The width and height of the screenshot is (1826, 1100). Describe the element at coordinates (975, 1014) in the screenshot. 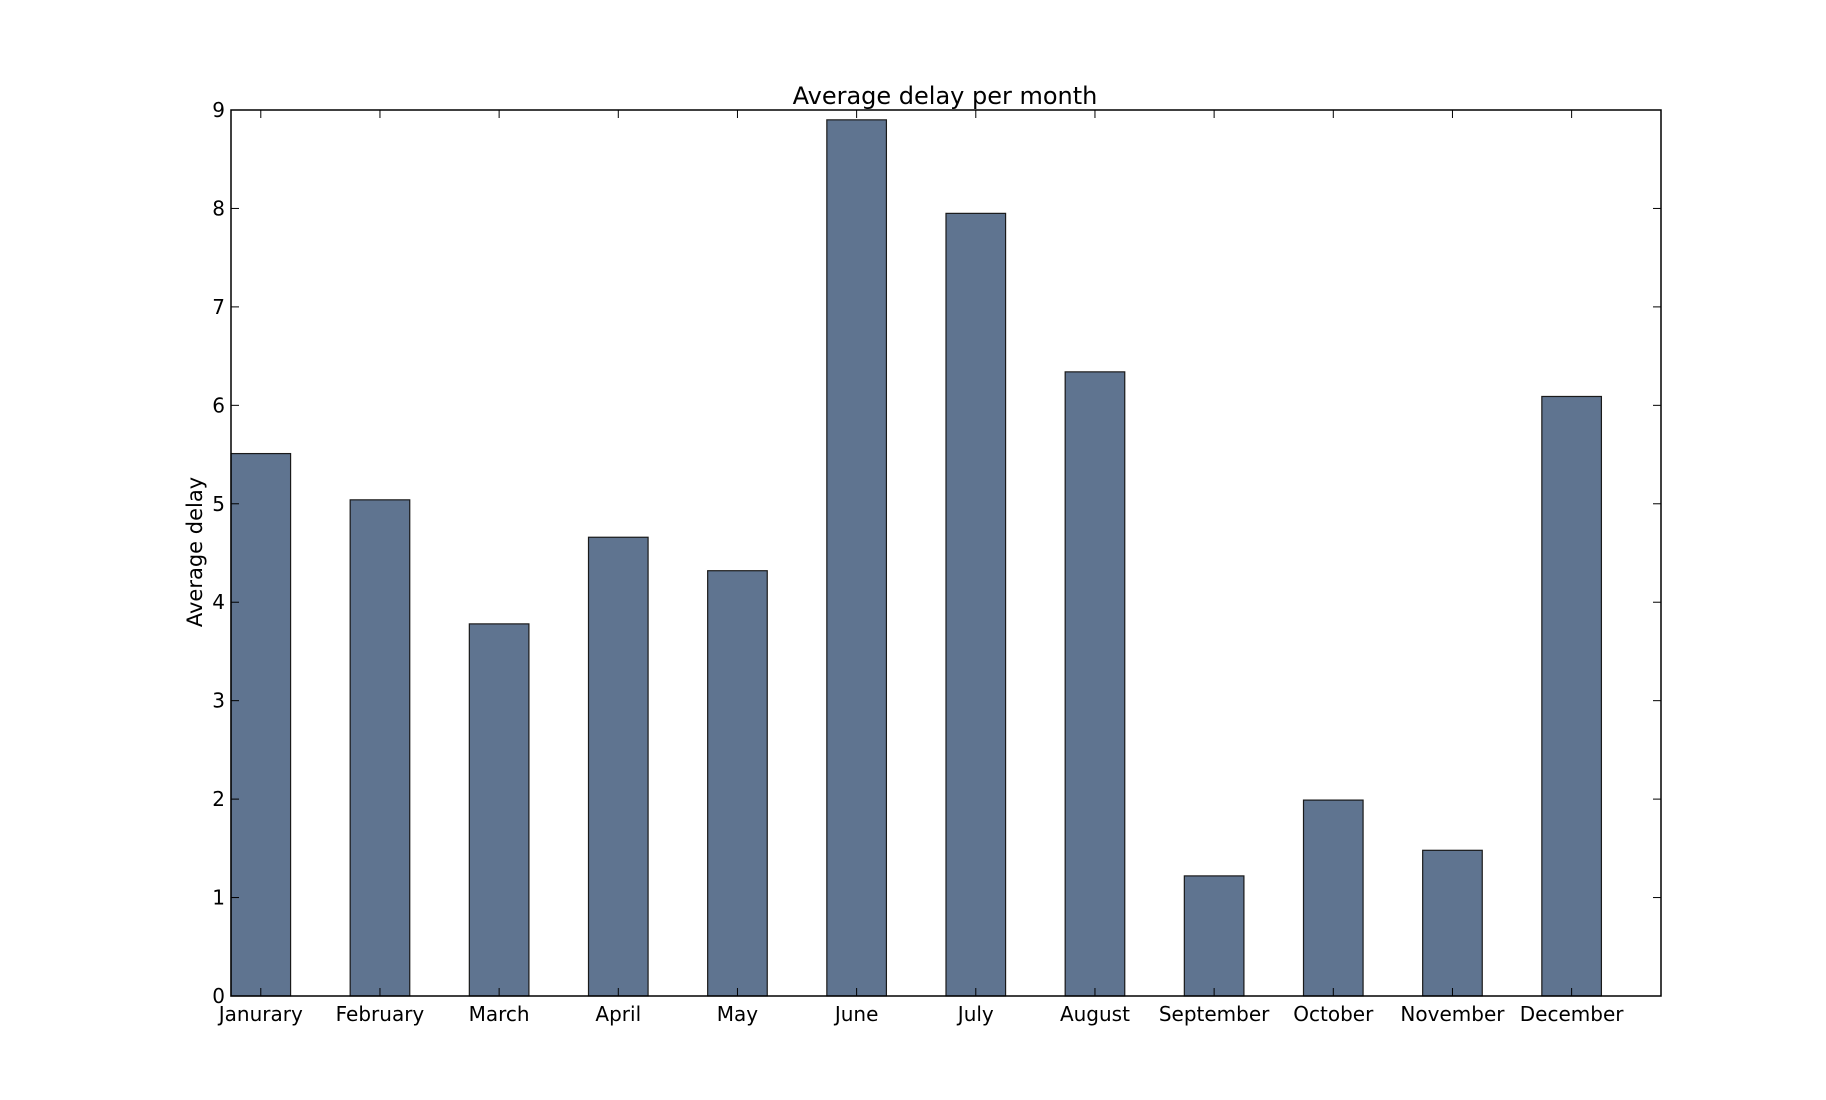

I see `x-tick-label: July` at that location.